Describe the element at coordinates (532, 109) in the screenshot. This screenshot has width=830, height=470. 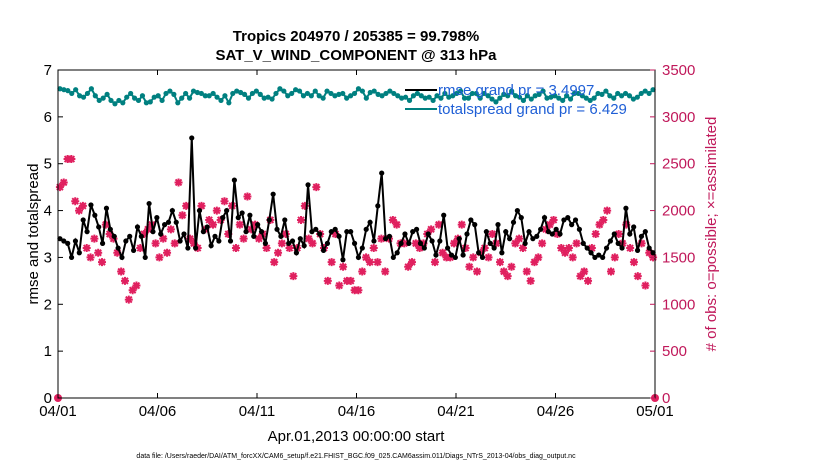
I see `legend-spread-label: totalspread grand pr = 6.429` at that location.